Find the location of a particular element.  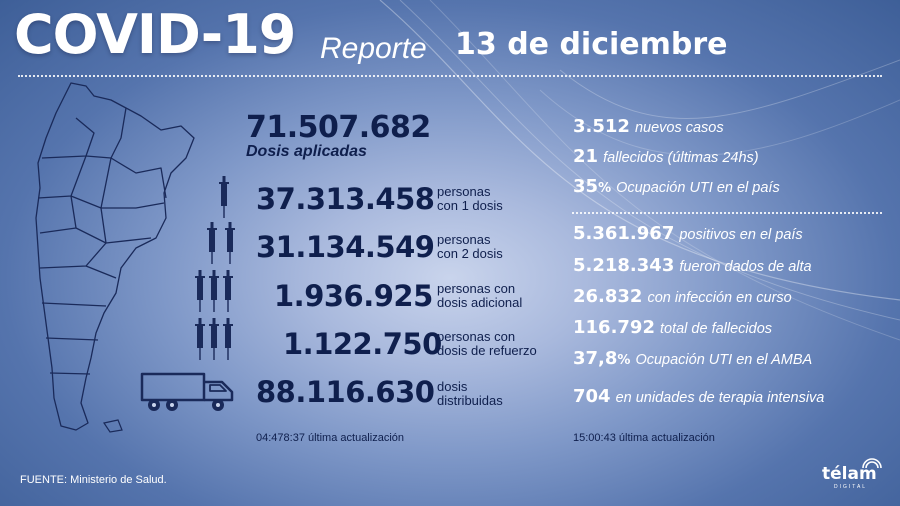

telam-logo: télam is located at coordinates (849, 474).